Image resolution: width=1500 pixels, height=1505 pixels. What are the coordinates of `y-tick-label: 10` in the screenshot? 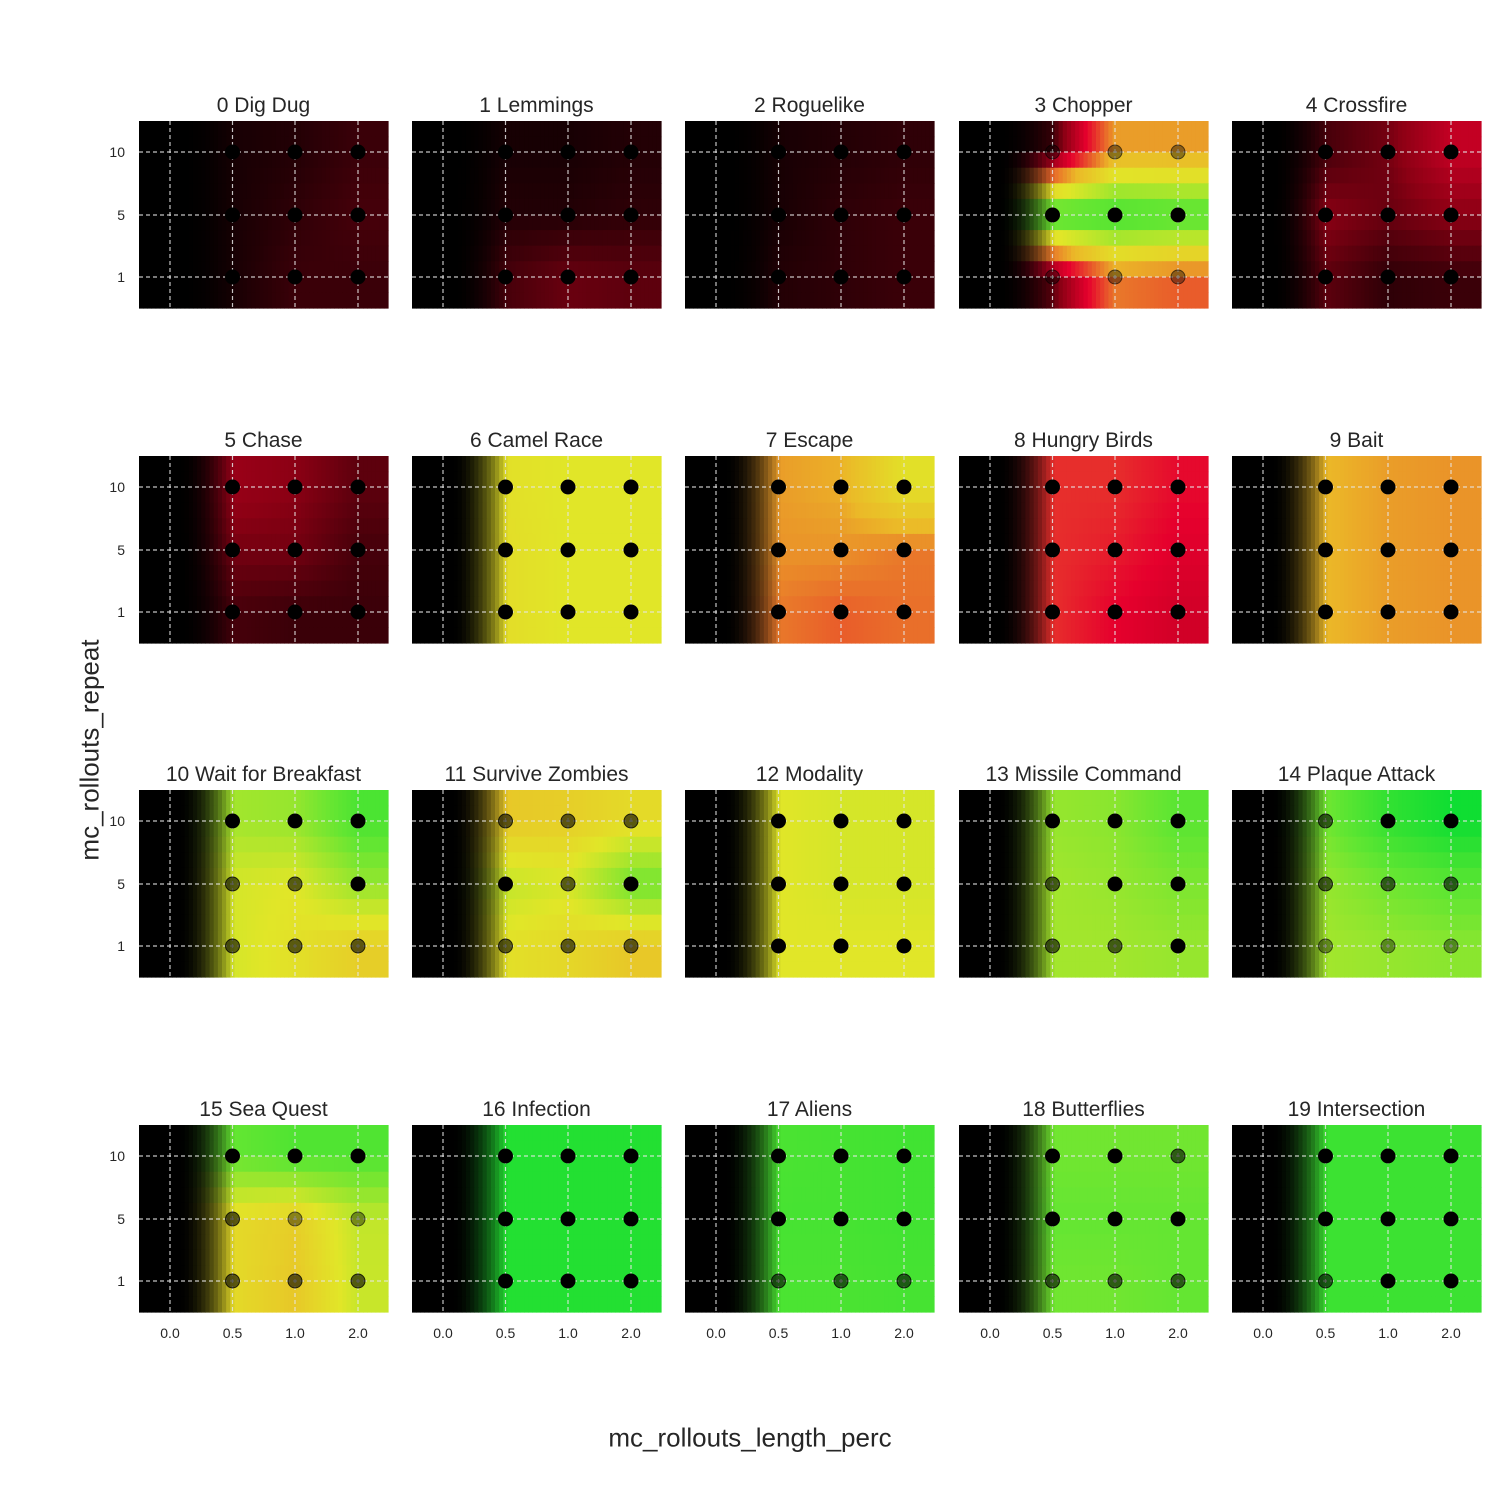 It's located at (117, 152).